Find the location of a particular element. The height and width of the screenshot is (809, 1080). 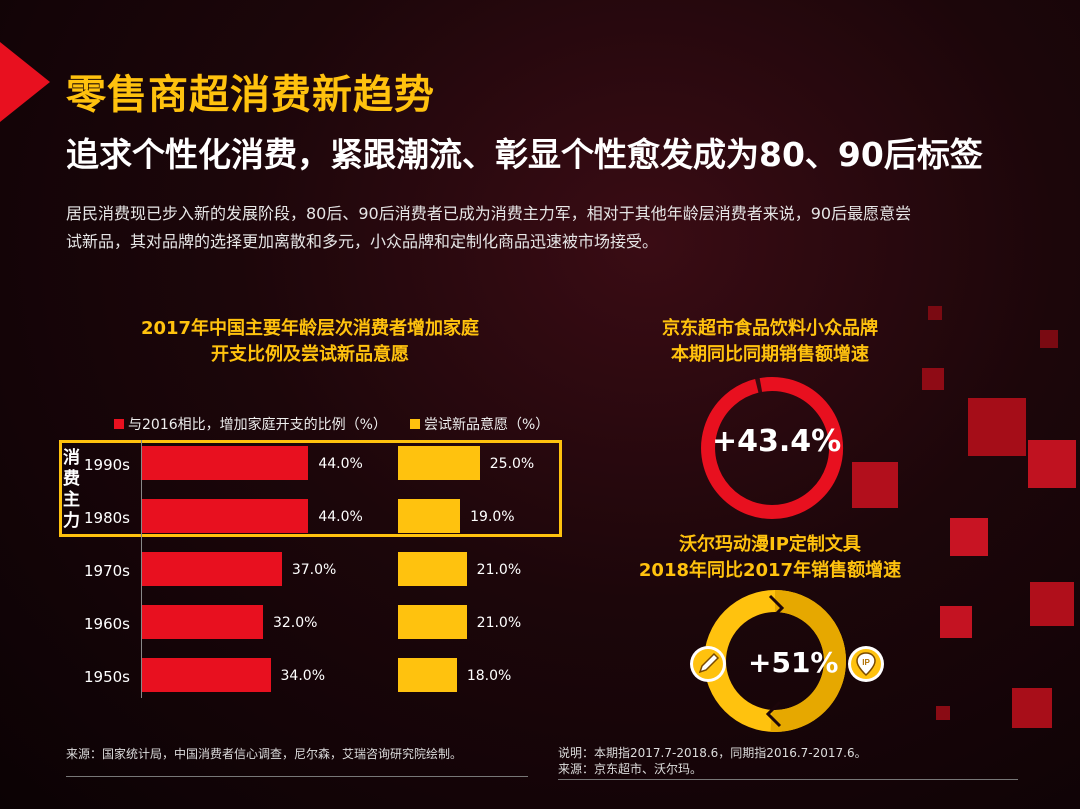

donut1-chart is located at coordinates (772, 448).